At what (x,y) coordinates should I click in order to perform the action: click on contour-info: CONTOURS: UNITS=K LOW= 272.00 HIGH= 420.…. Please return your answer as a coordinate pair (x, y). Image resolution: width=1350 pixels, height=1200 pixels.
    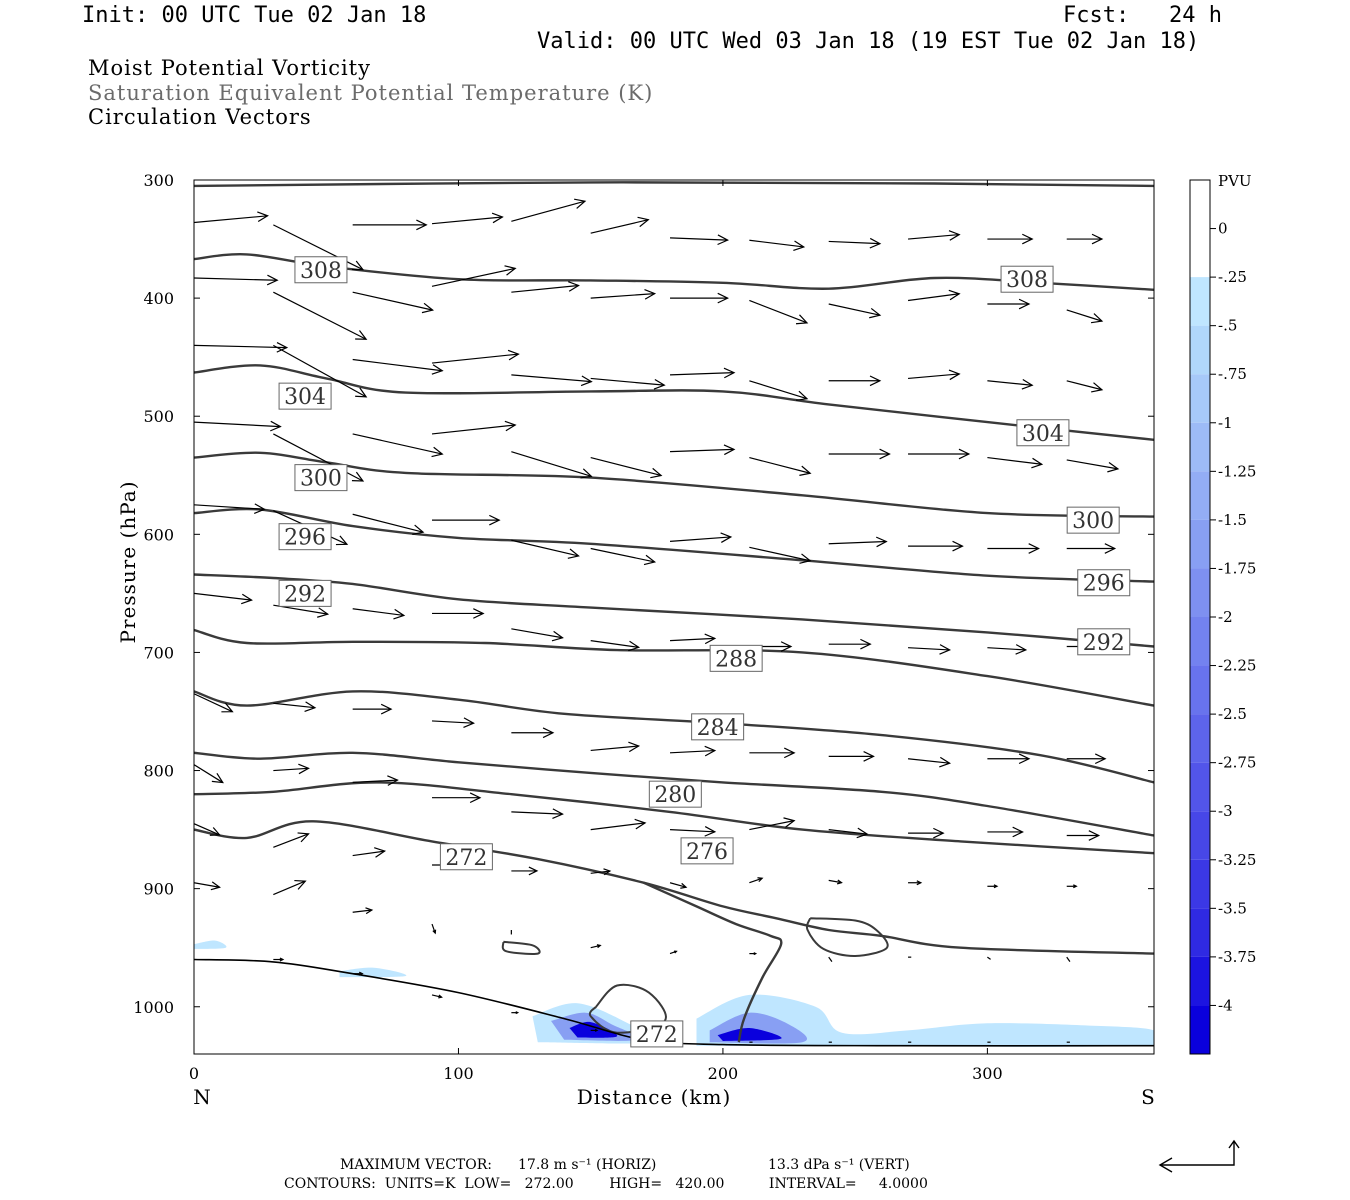
    Looking at the image, I should click on (606, 1184).